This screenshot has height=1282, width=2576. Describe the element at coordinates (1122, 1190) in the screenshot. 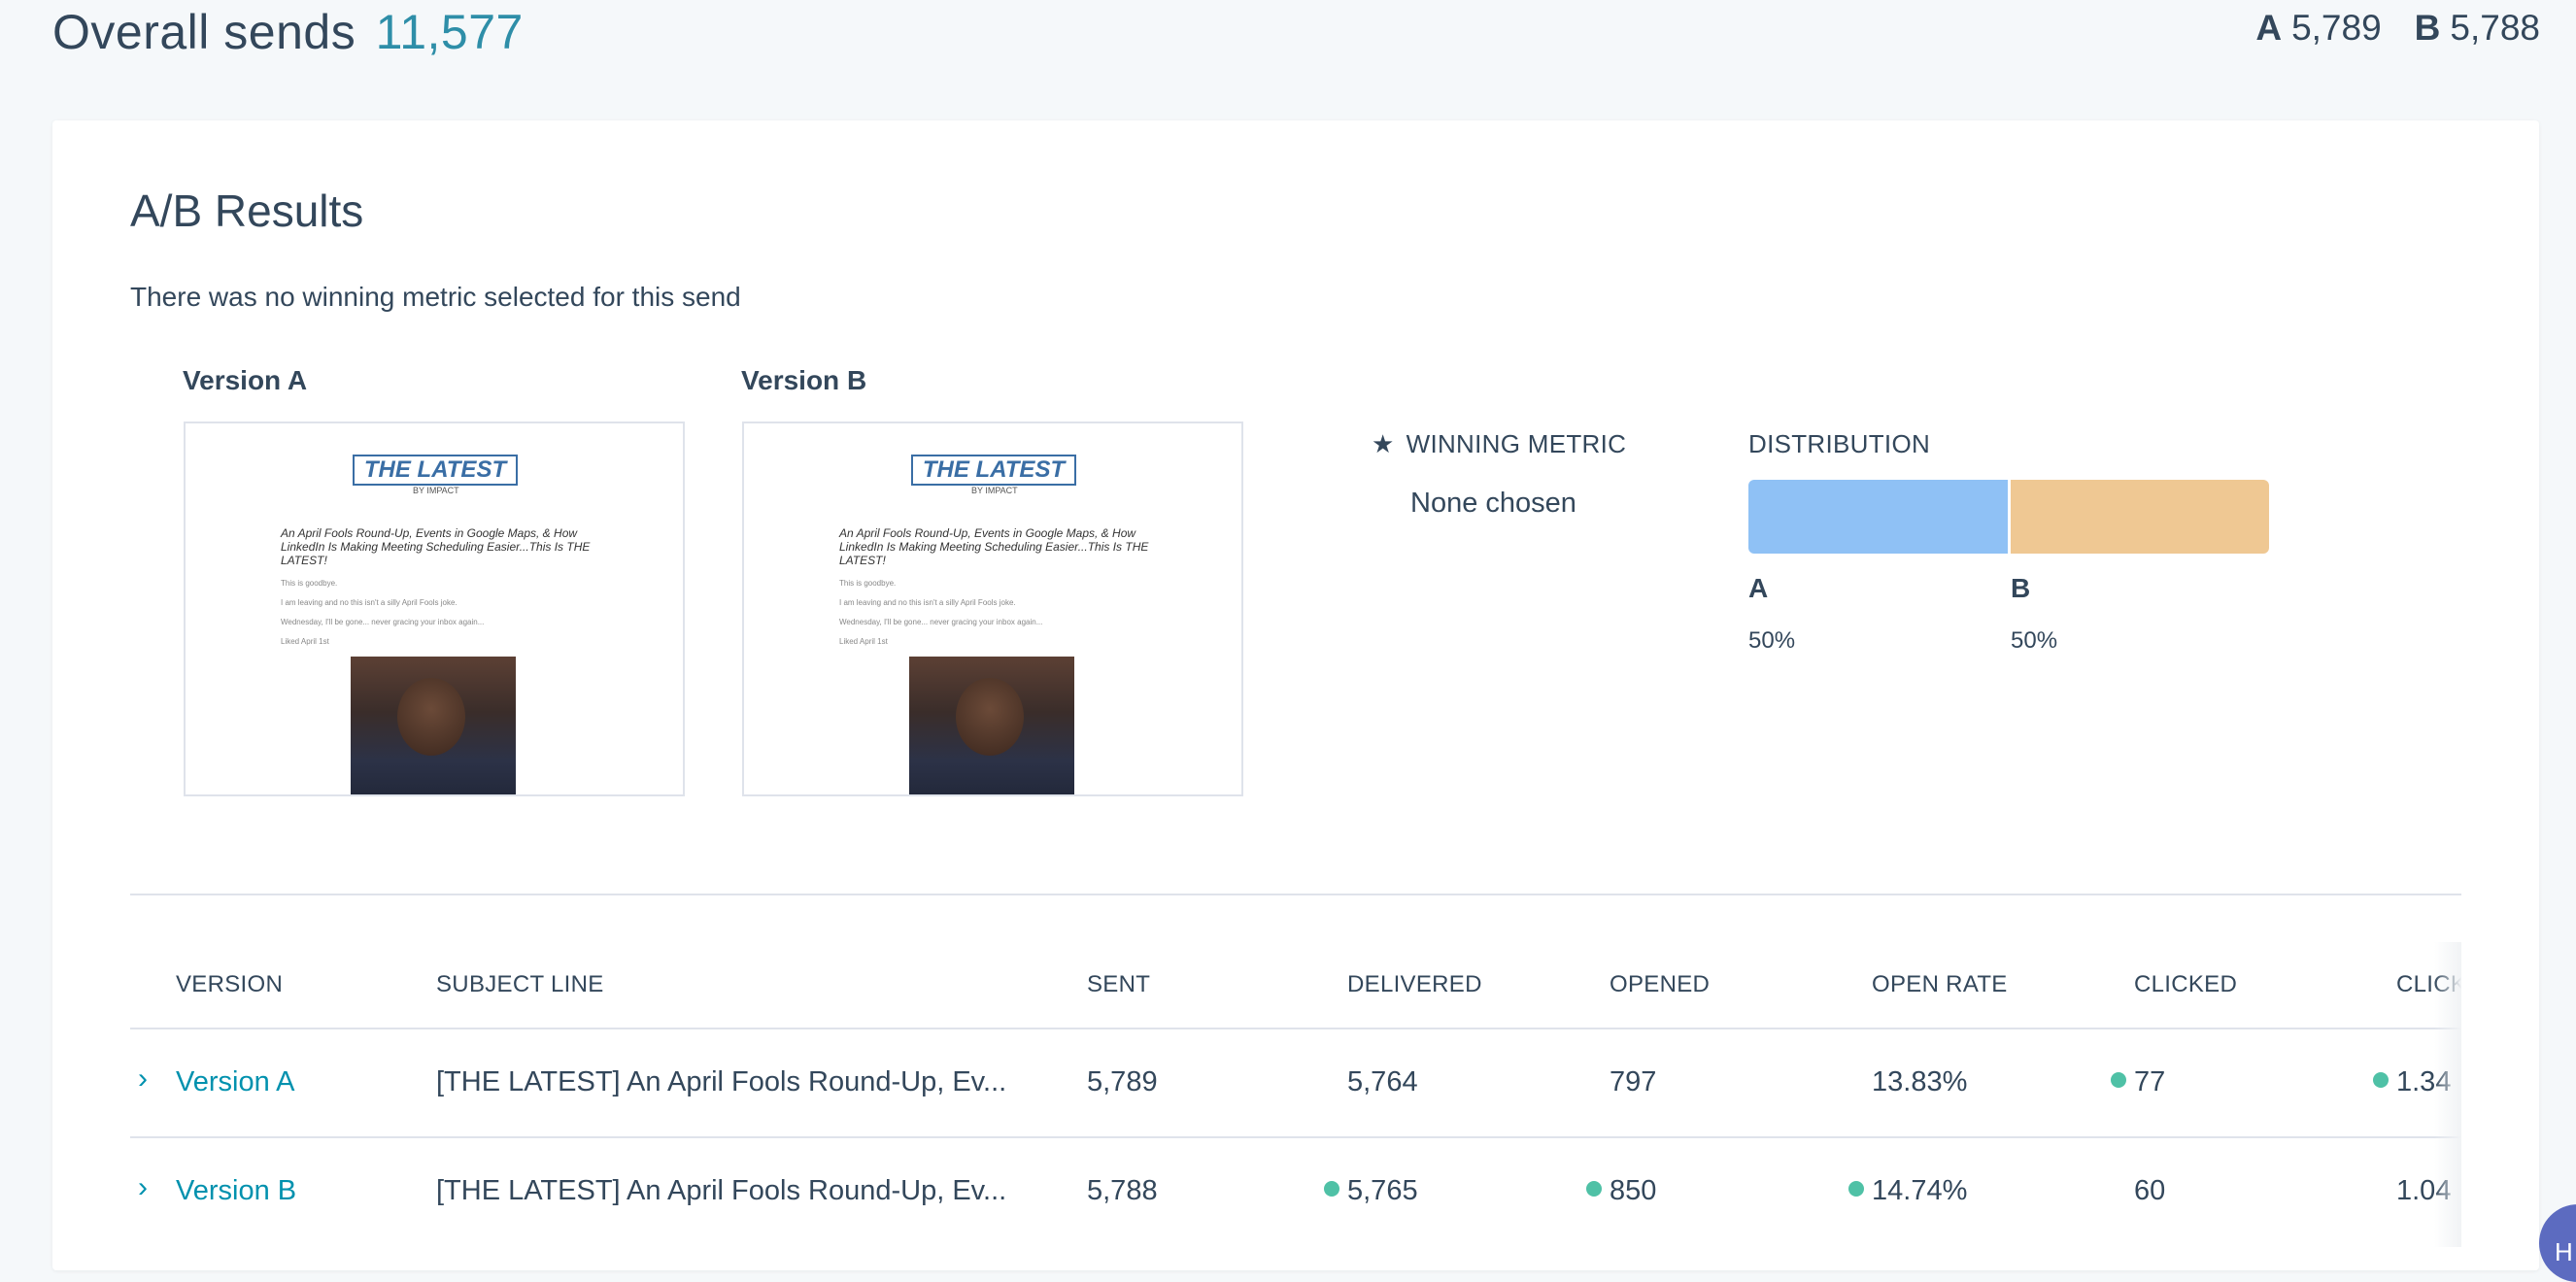

I see `sent-cell: 5,788` at that location.